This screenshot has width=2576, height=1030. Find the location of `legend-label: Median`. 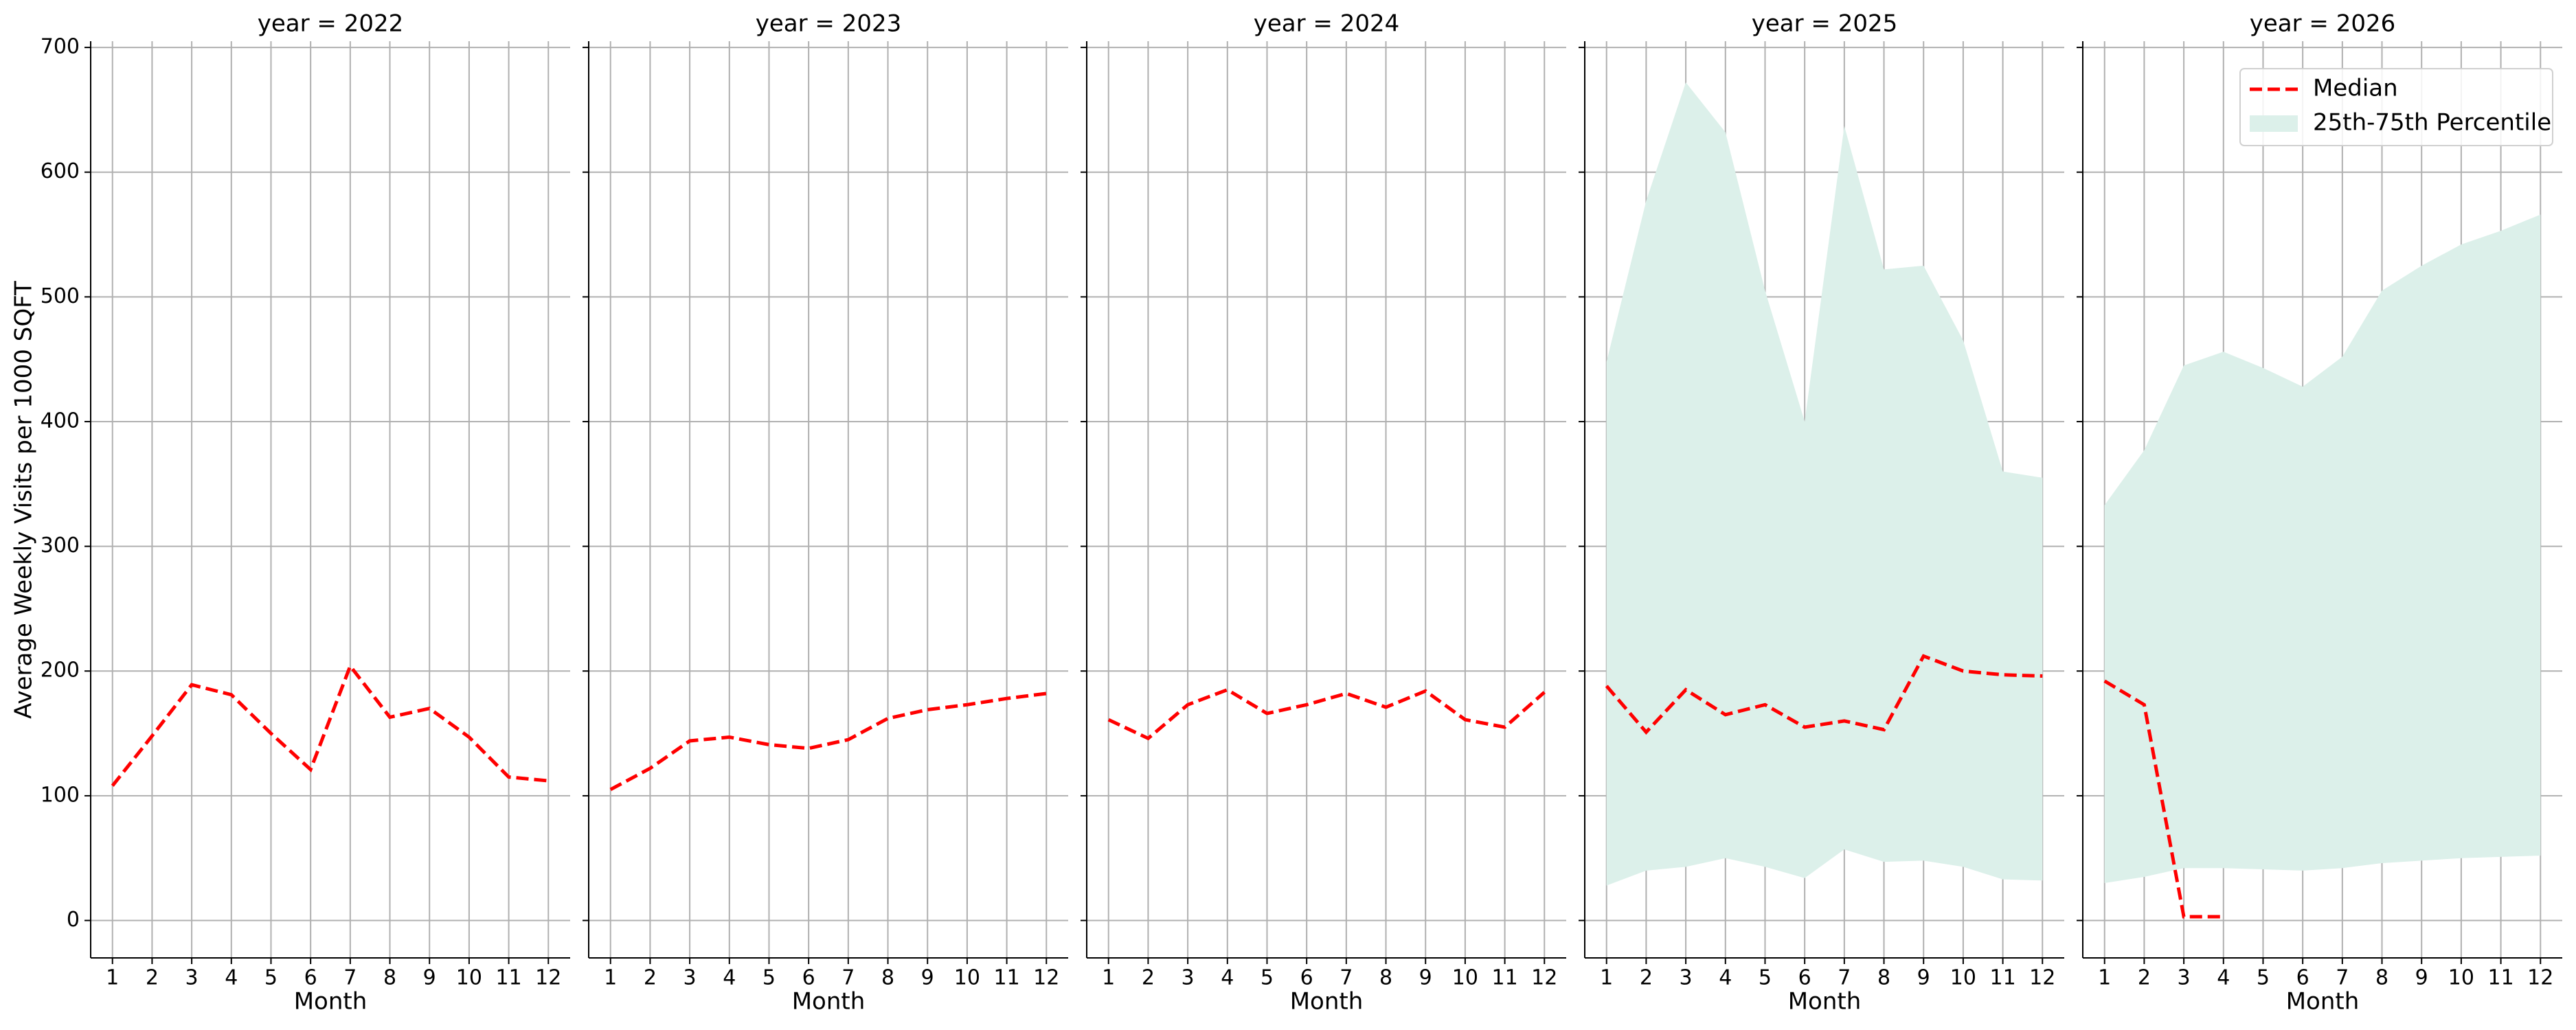

legend-label: Median is located at coordinates (2355, 88).